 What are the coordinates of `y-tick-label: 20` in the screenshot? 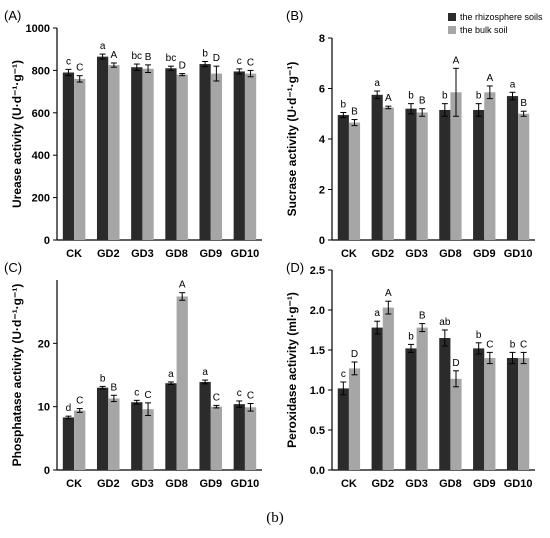 It's located at (44, 344).